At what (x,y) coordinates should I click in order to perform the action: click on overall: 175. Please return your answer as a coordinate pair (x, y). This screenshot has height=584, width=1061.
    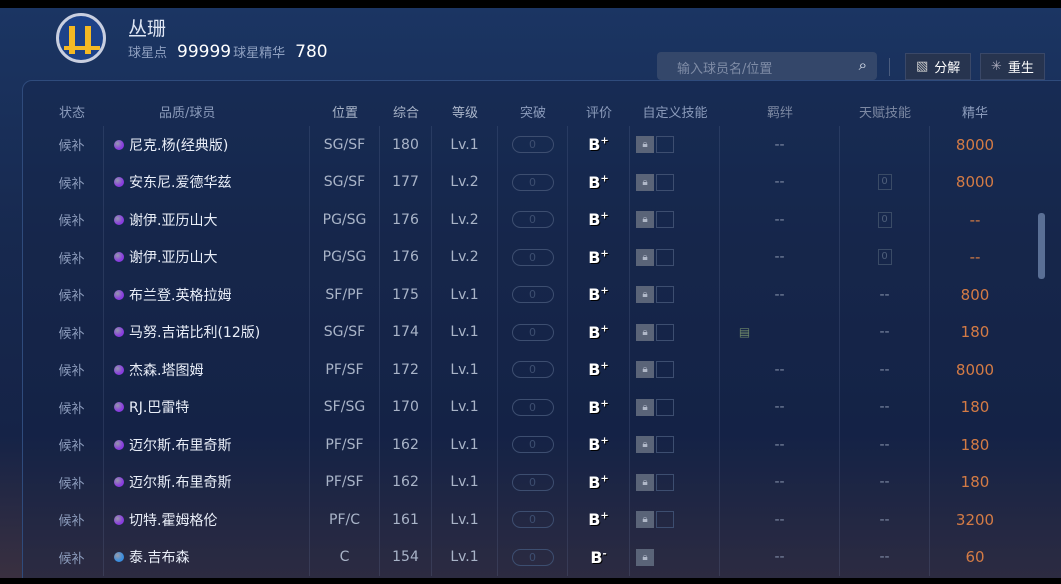
    Looking at the image, I should click on (406, 295).